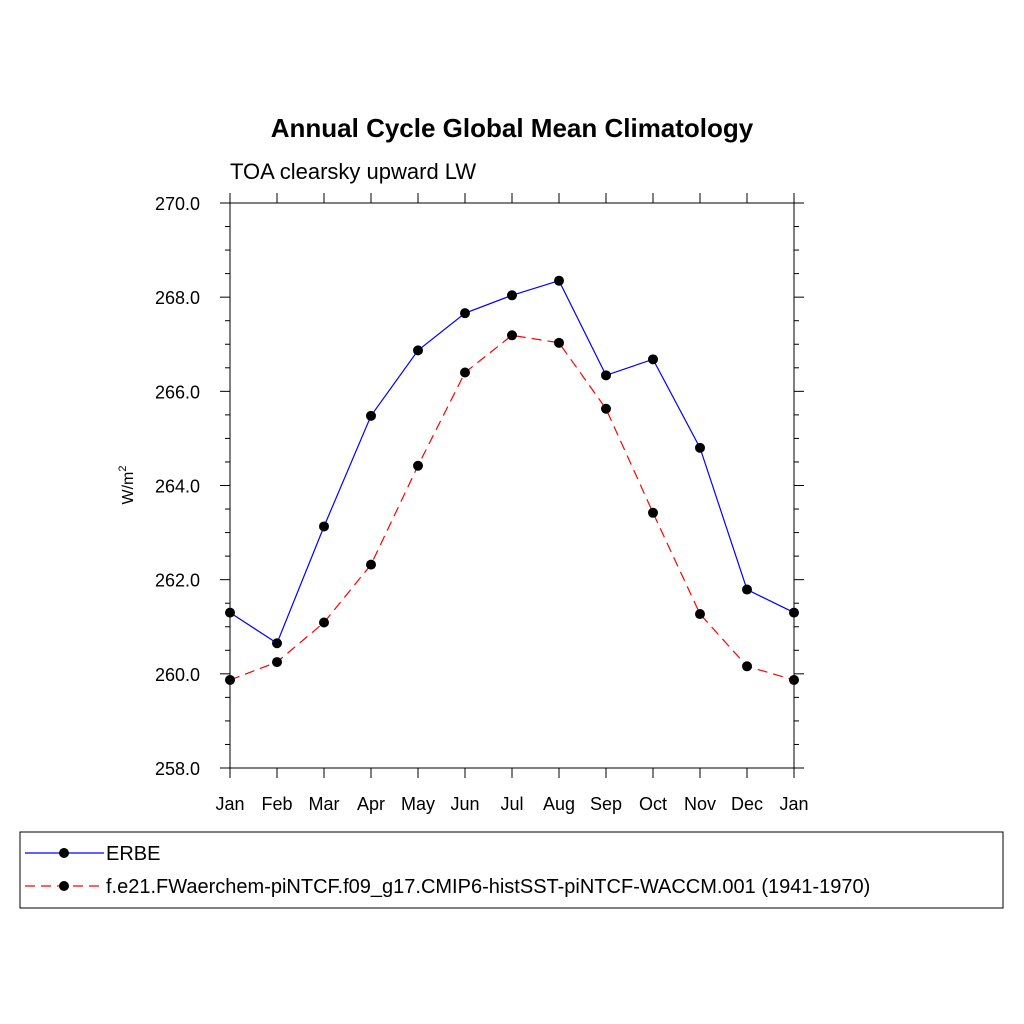 The image size is (1024, 1024). I want to click on legend-label-0: ERBE, so click(133, 854).